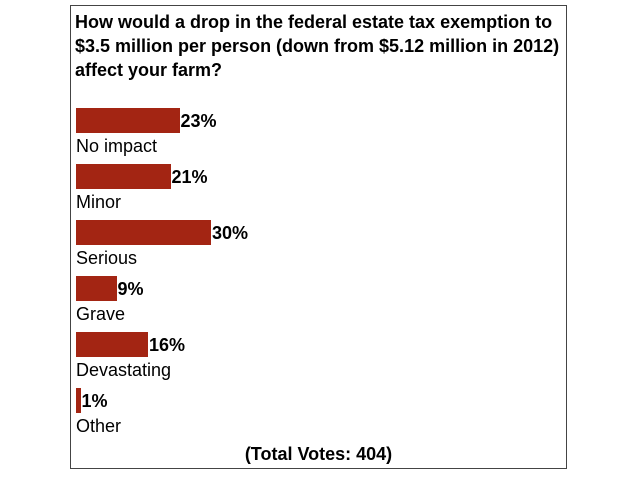 This screenshot has width=640, height=480. I want to click on option-label: Serious, so click(107, 258).